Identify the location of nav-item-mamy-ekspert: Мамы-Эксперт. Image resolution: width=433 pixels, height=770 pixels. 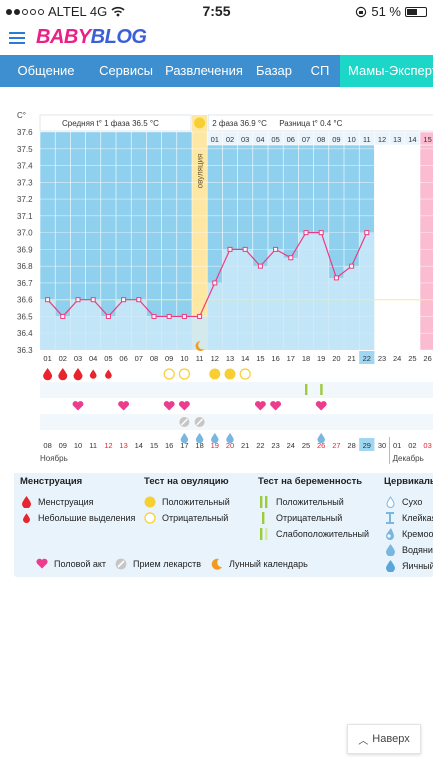
(386, 71).